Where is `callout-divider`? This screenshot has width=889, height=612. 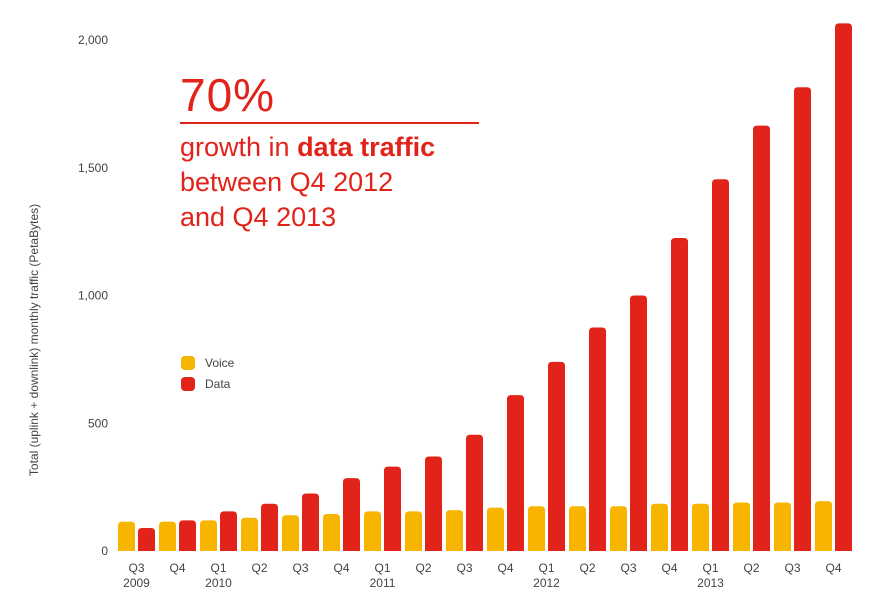
callout-divider is located at coordinates (329, 123).